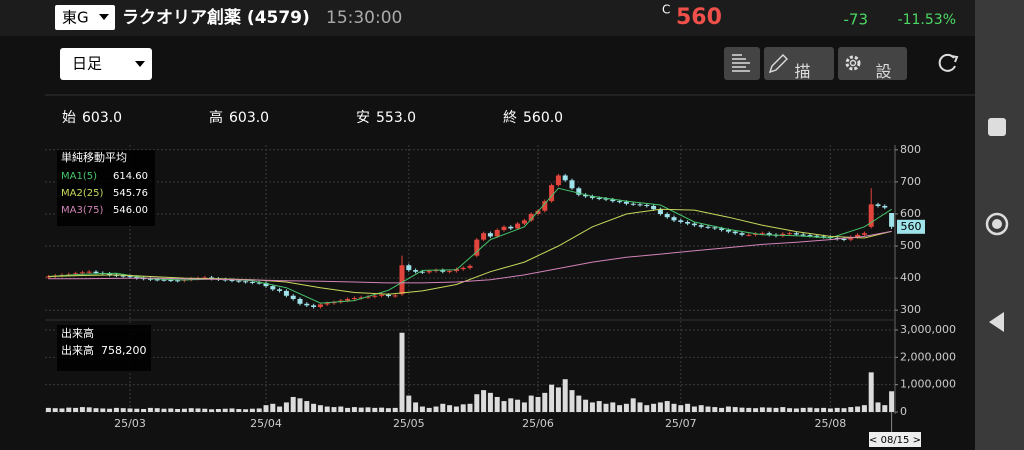  I want to click on refresh-icon, so click(947, 62).